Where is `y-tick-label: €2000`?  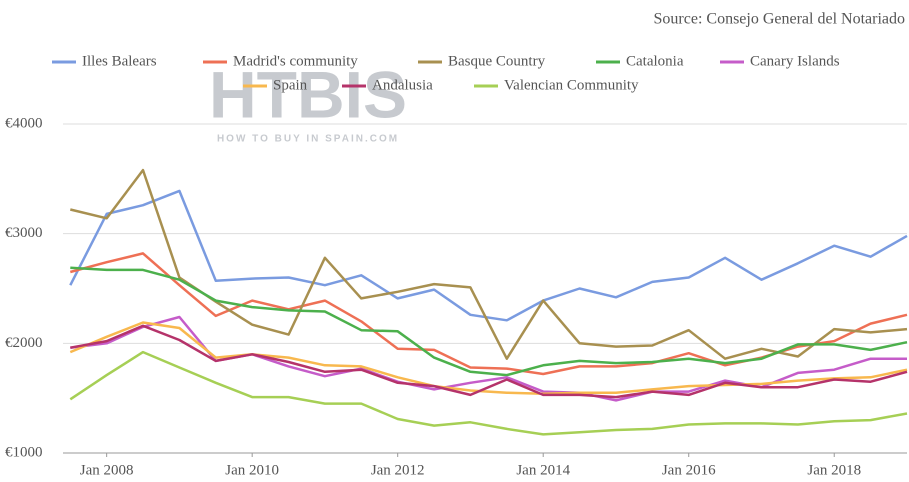
y-tick-label: €2000 is located at coordinates (24, 343).